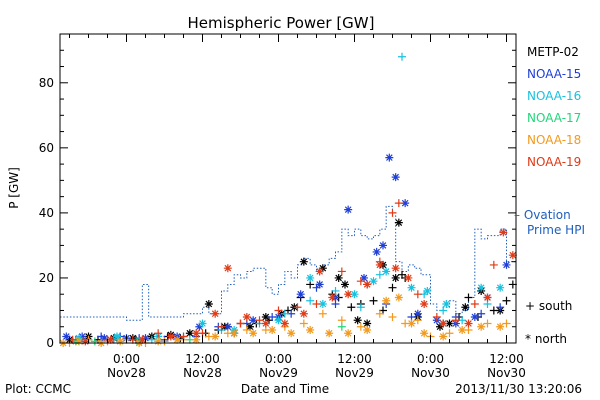 The height and width of the screenshot is (400, 600). I want to click on legend-entry: METP-02, so click(553, 52).